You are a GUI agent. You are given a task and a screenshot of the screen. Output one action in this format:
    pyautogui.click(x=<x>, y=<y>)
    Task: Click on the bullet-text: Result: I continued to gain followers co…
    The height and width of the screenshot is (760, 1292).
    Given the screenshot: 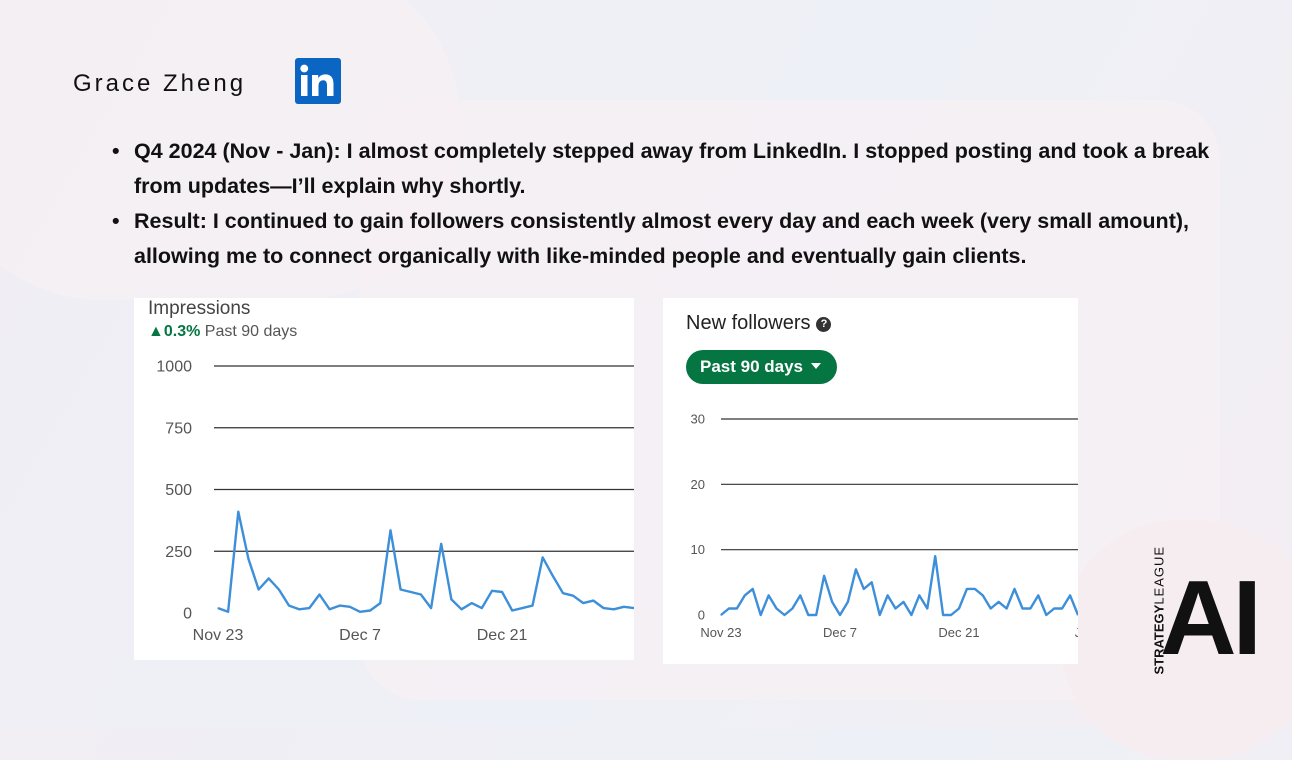 What is the action you would take?
    pyautogui.click(x=661, y=238)
    